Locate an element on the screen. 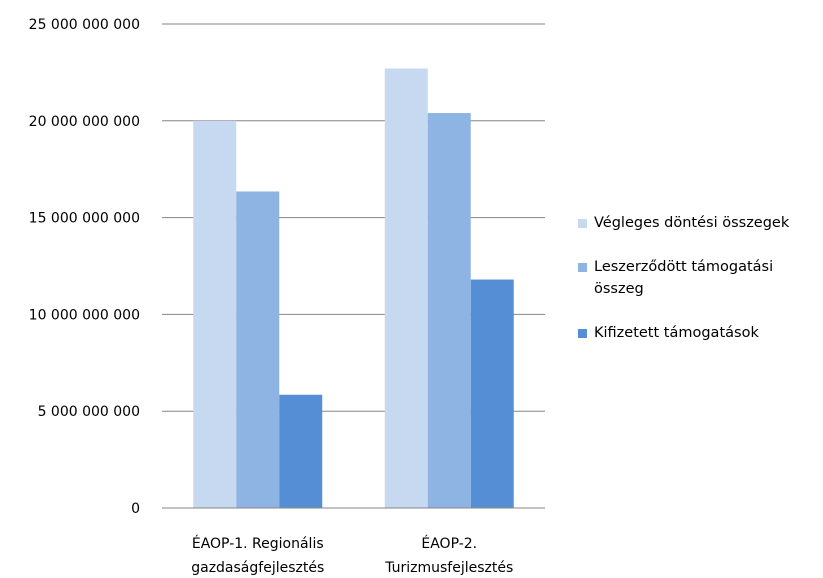 Image resolution: width=823 pixels, height=578 pixels. x-category-label: ÉAOP-1. Regionális is located at coordinates (258, 543).